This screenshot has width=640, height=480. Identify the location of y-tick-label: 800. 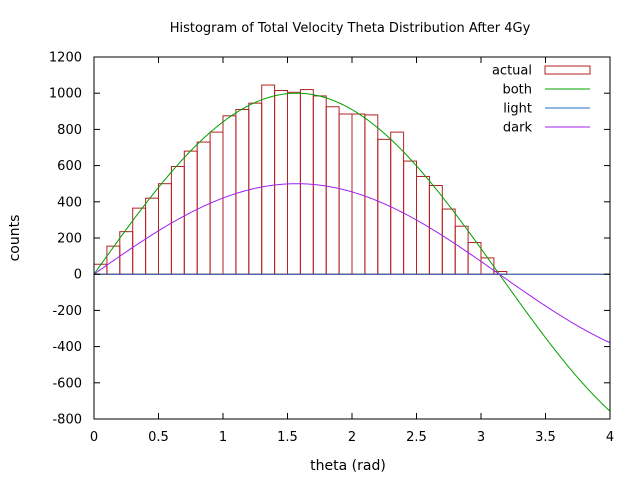
(69, 130).